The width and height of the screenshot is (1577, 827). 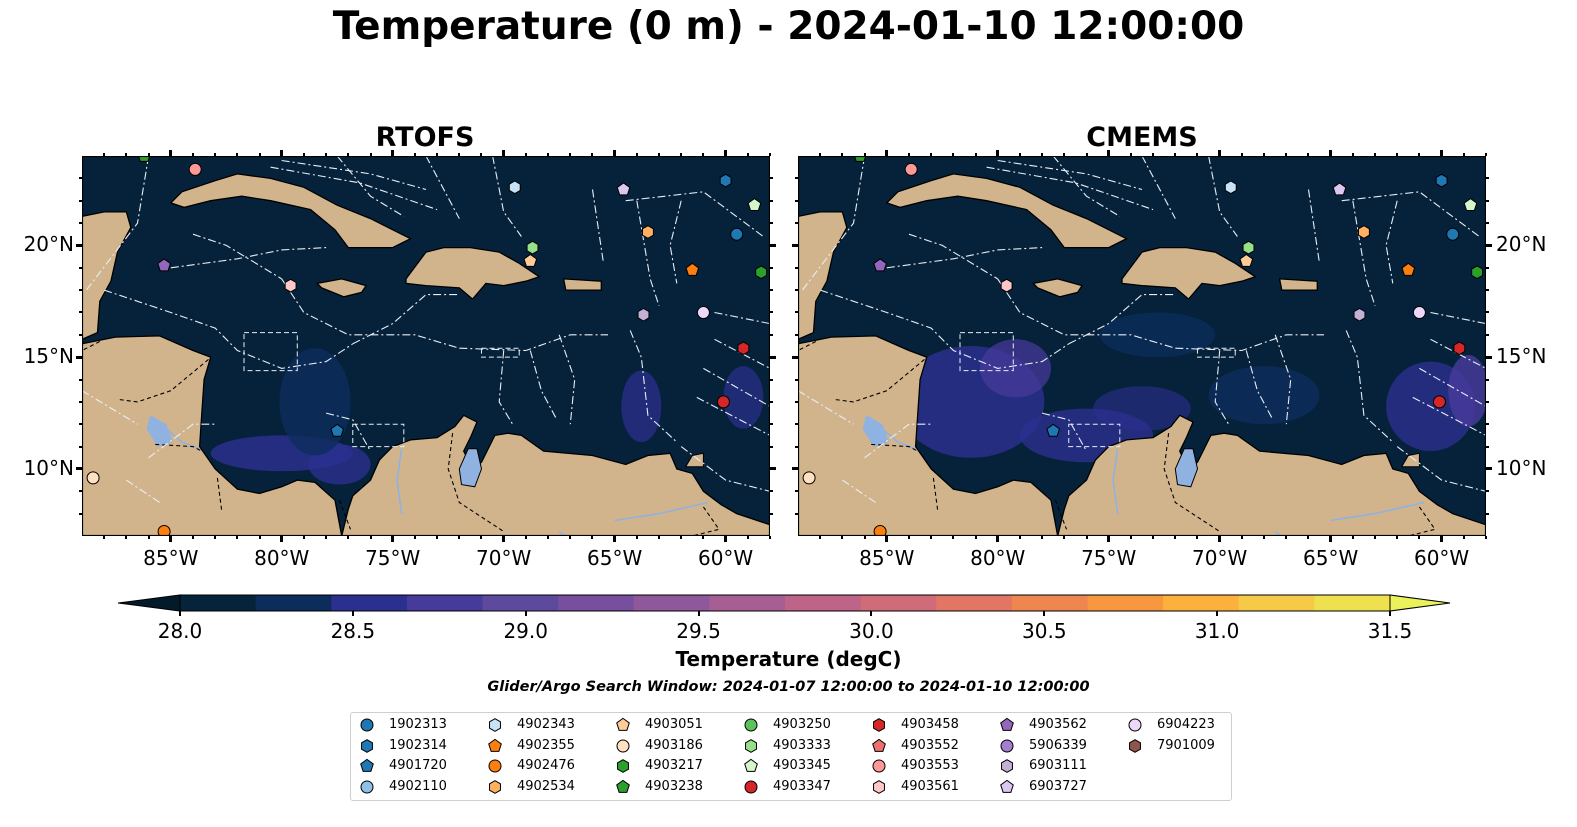 What do you see at coordinates (879, 786) in the screenshot?
I see `legend-marker-hexagon-icon` at bounding box center [879, 786].